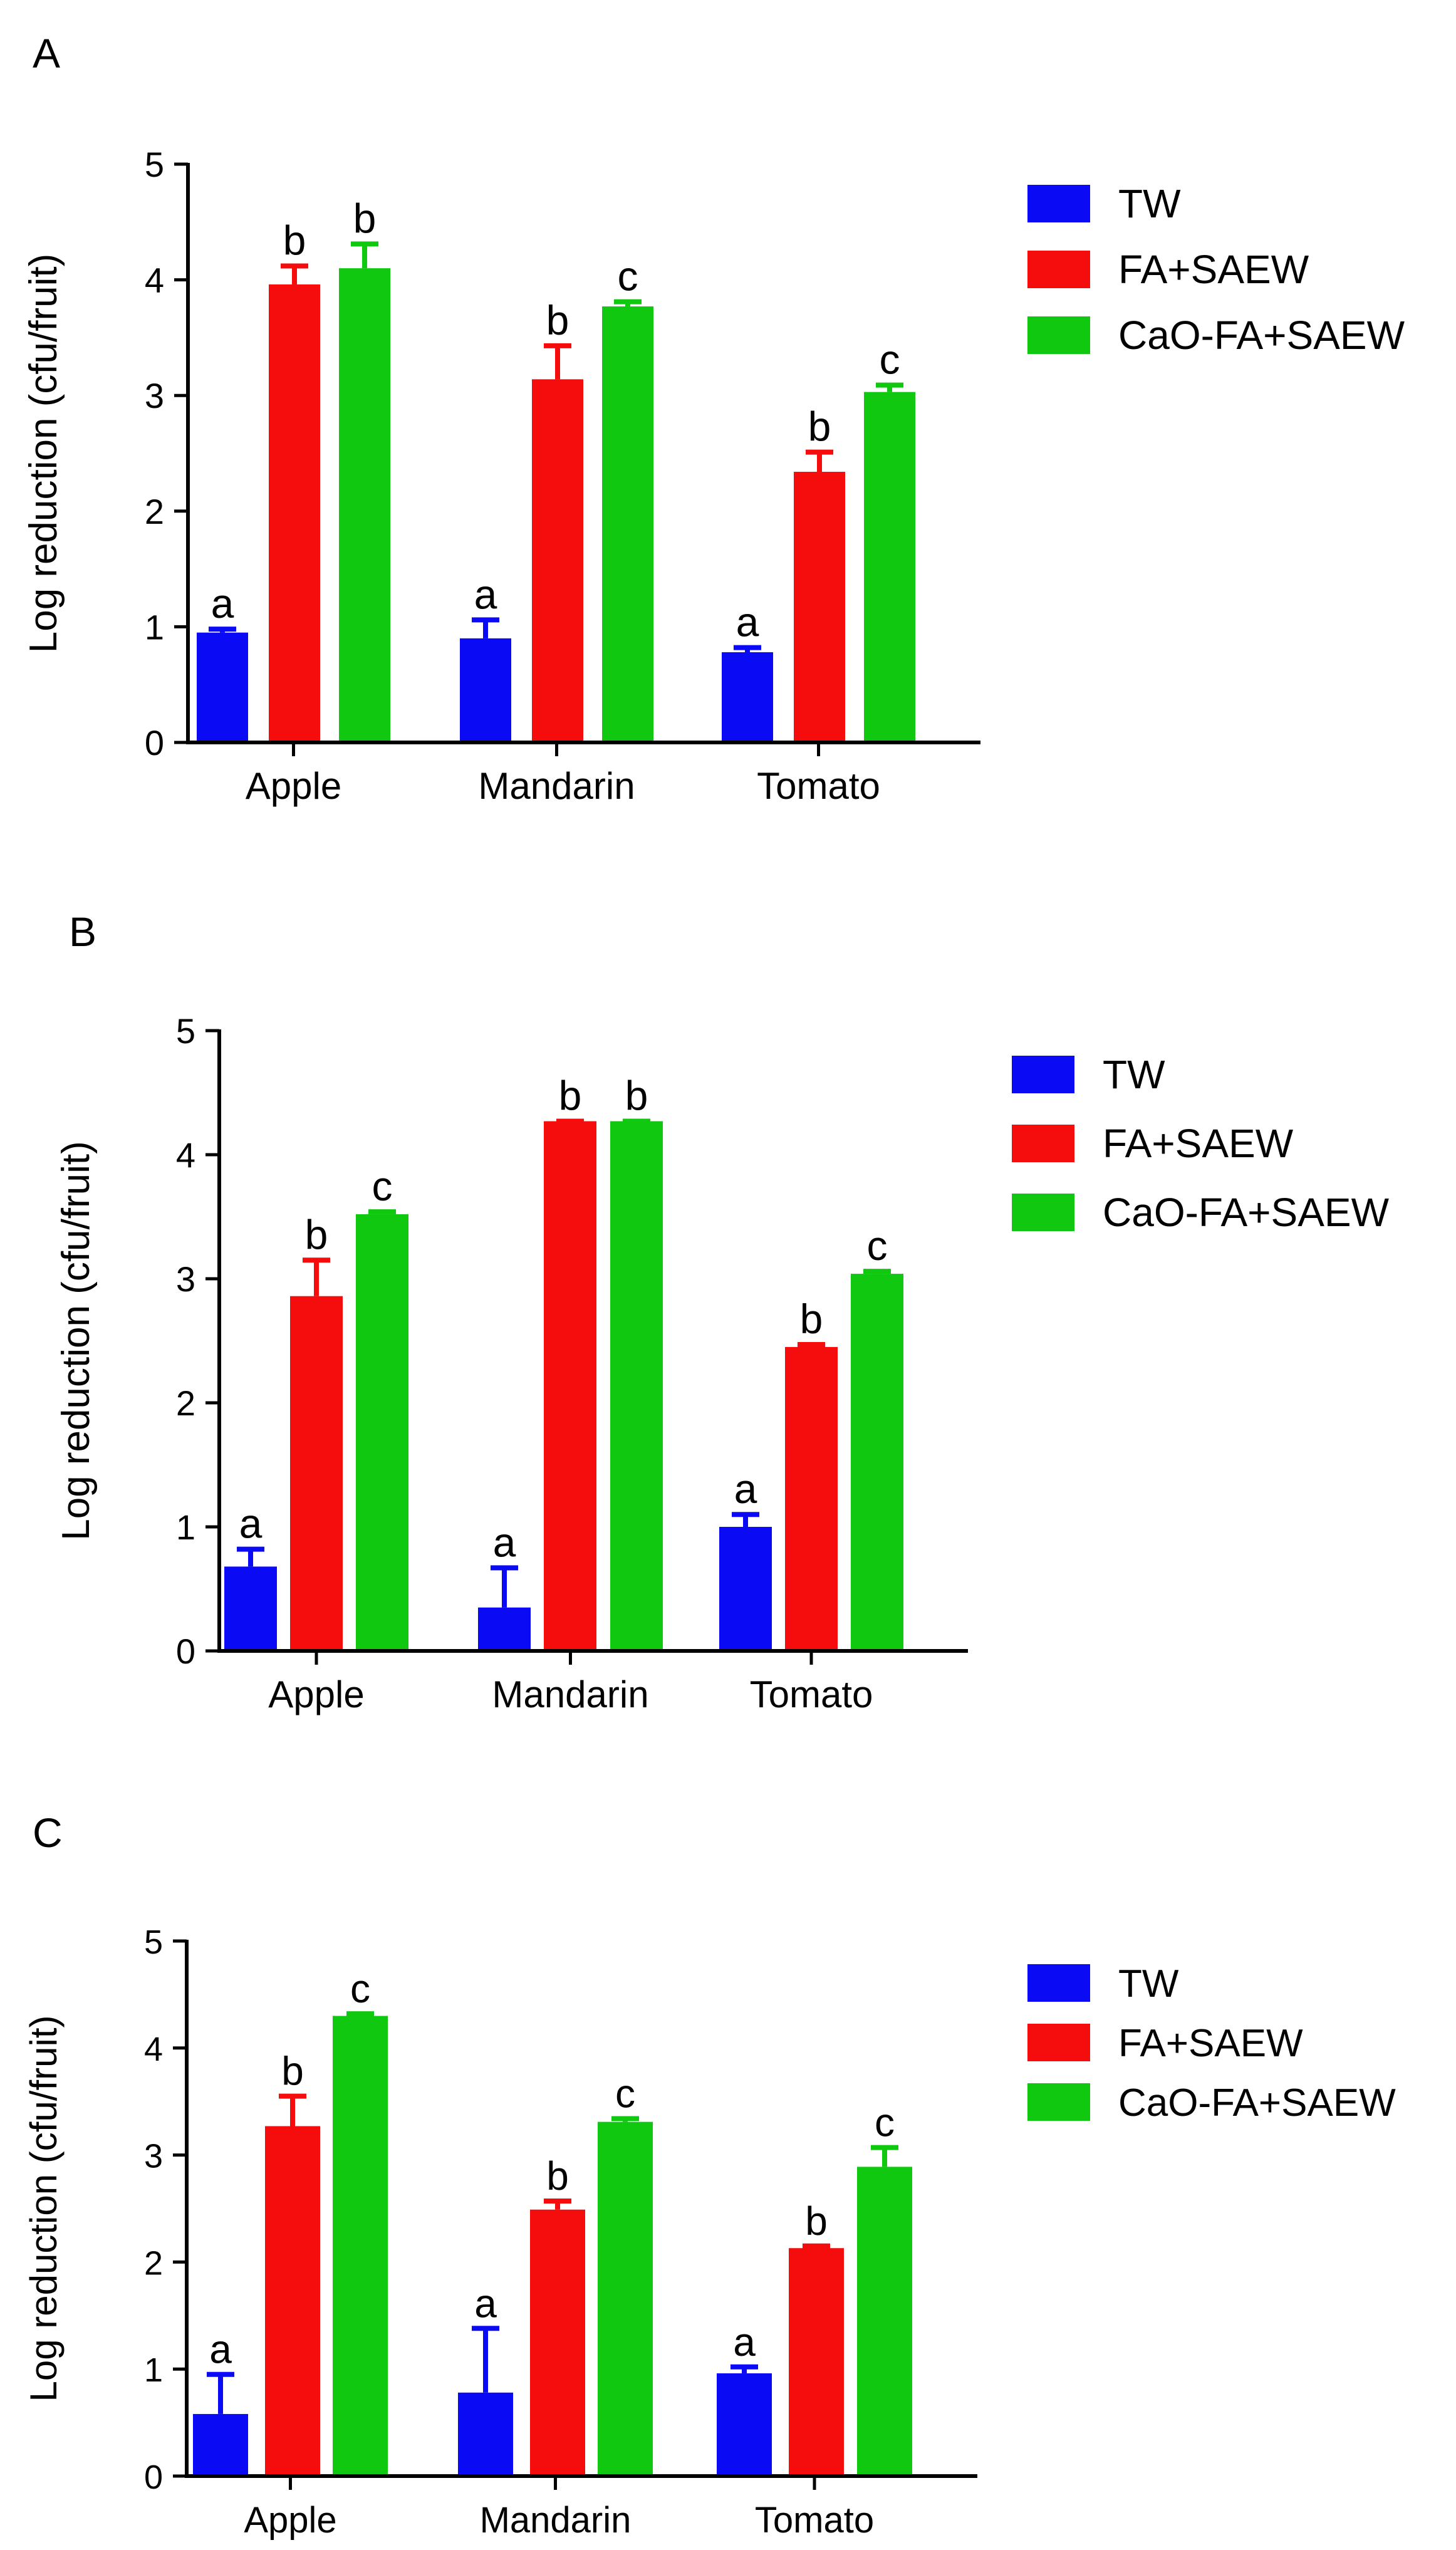 The width and height of the screenshot is (1456, 2550). What do you see at coordinates (83, 931) in the screenshot?
I see `panel-label: B` at bounding box center [83, 931].